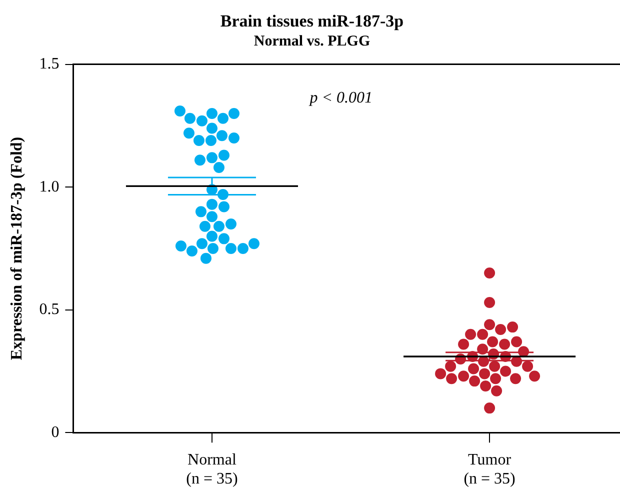  I want to click on y-tick-label: 1.5, so click(49, 64).